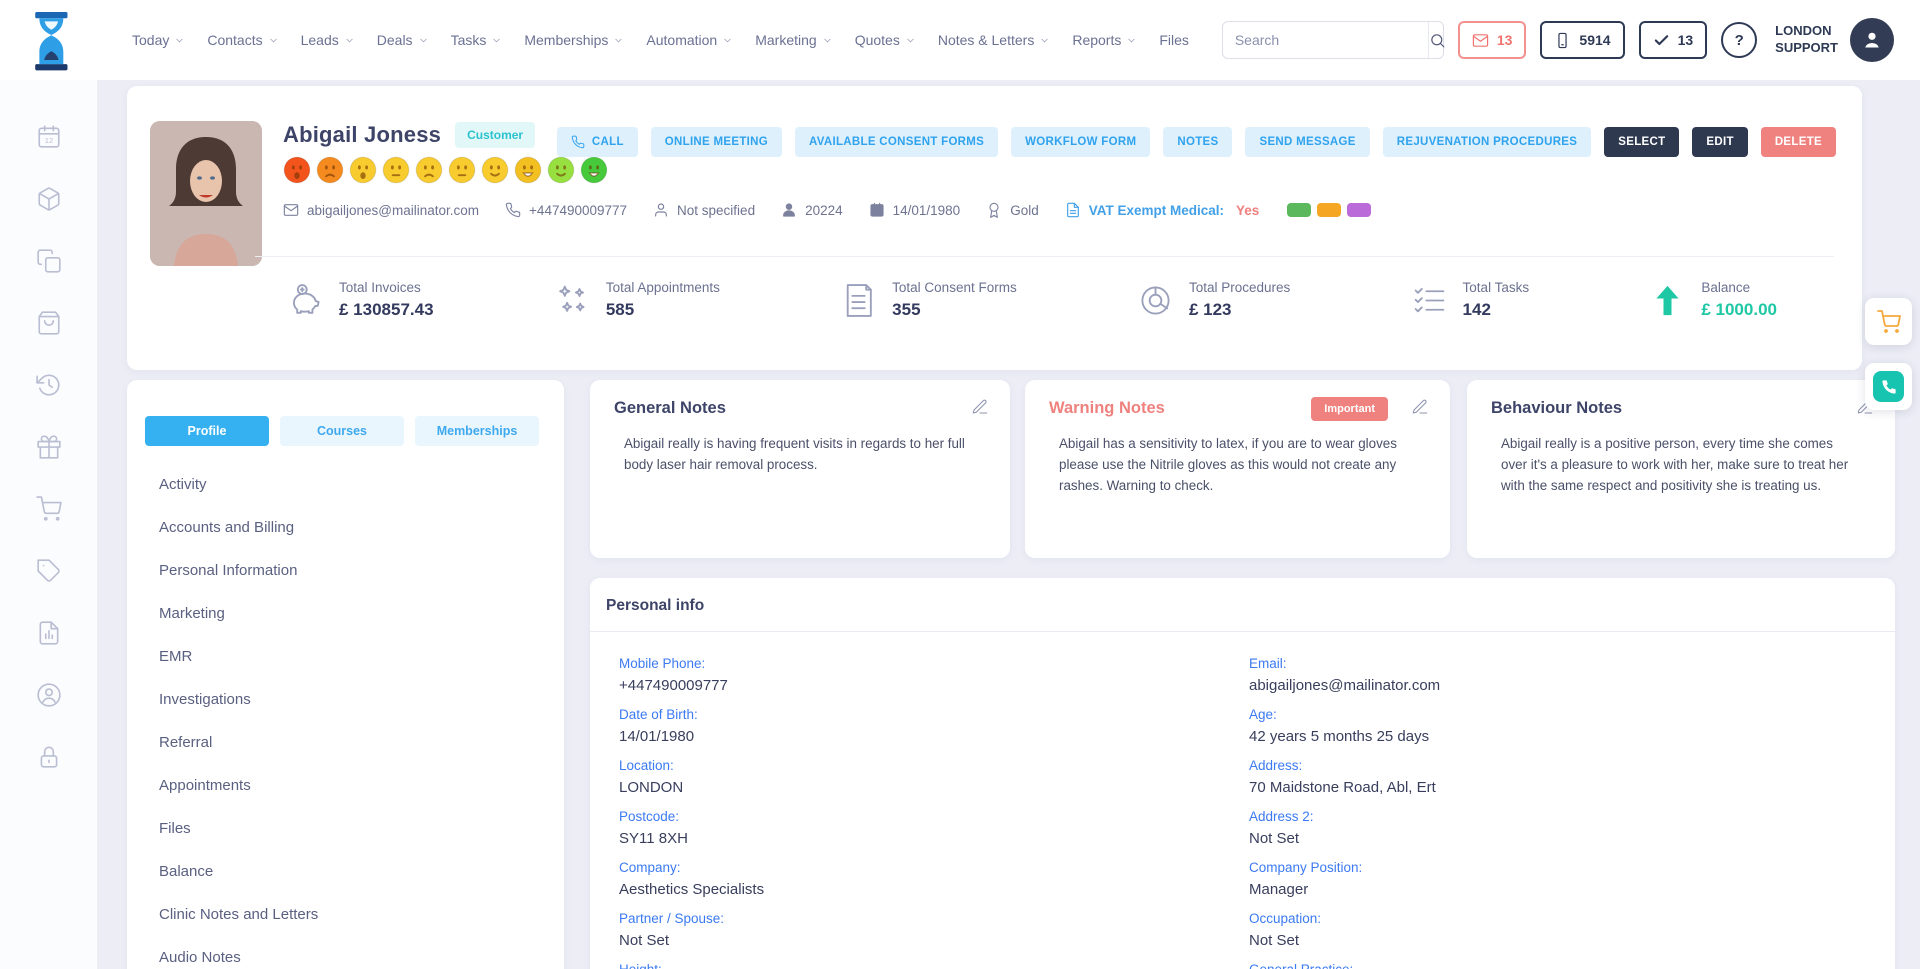  I want to click on sidebar-item-price-tag-icon, so click(49, 571).